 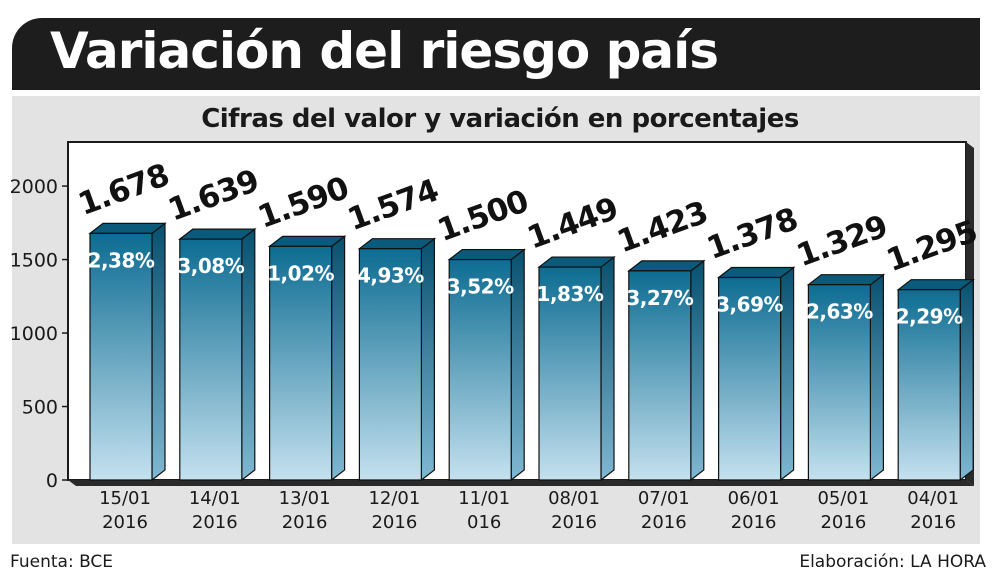 What do you see at coordinates (125, 510) in the screenshot?
I see `x-tick-label: 15/01 2016` at bounding box center [125, 510].